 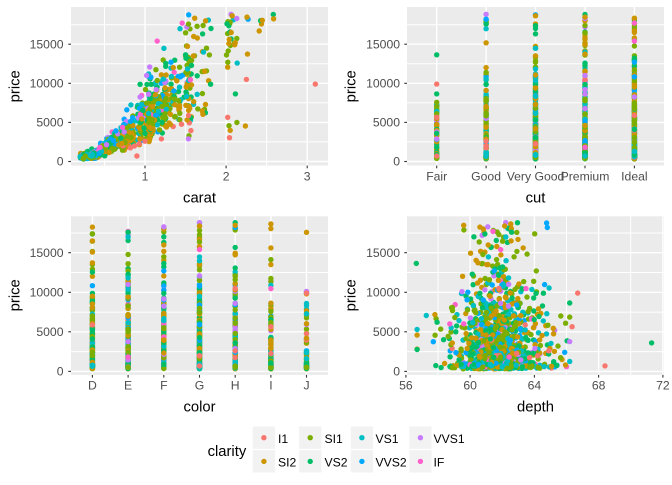 I want to click on svg-text: color, so click(x=199, y=407).